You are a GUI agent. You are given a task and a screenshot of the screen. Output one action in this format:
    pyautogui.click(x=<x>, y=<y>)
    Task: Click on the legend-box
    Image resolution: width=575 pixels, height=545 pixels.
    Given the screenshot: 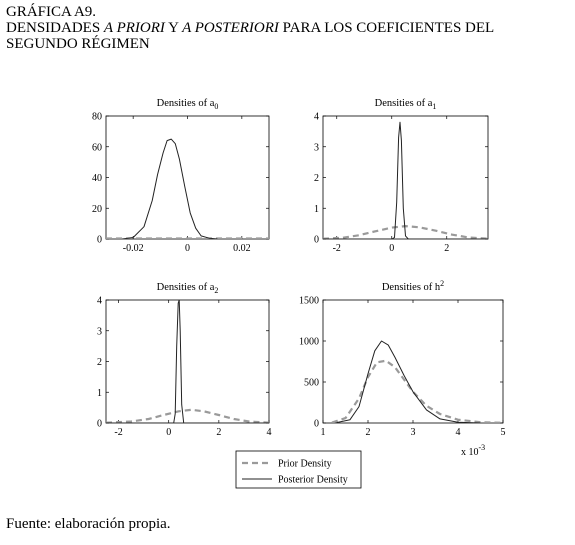 What is the action you would take?
    pyautogui.click(x=298, y=469)
    